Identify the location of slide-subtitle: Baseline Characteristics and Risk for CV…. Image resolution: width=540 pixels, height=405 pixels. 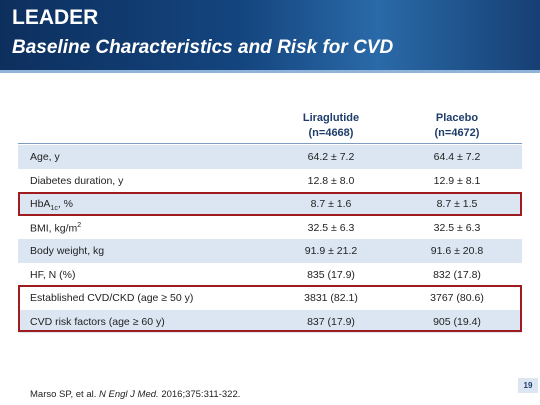
(203, 47).